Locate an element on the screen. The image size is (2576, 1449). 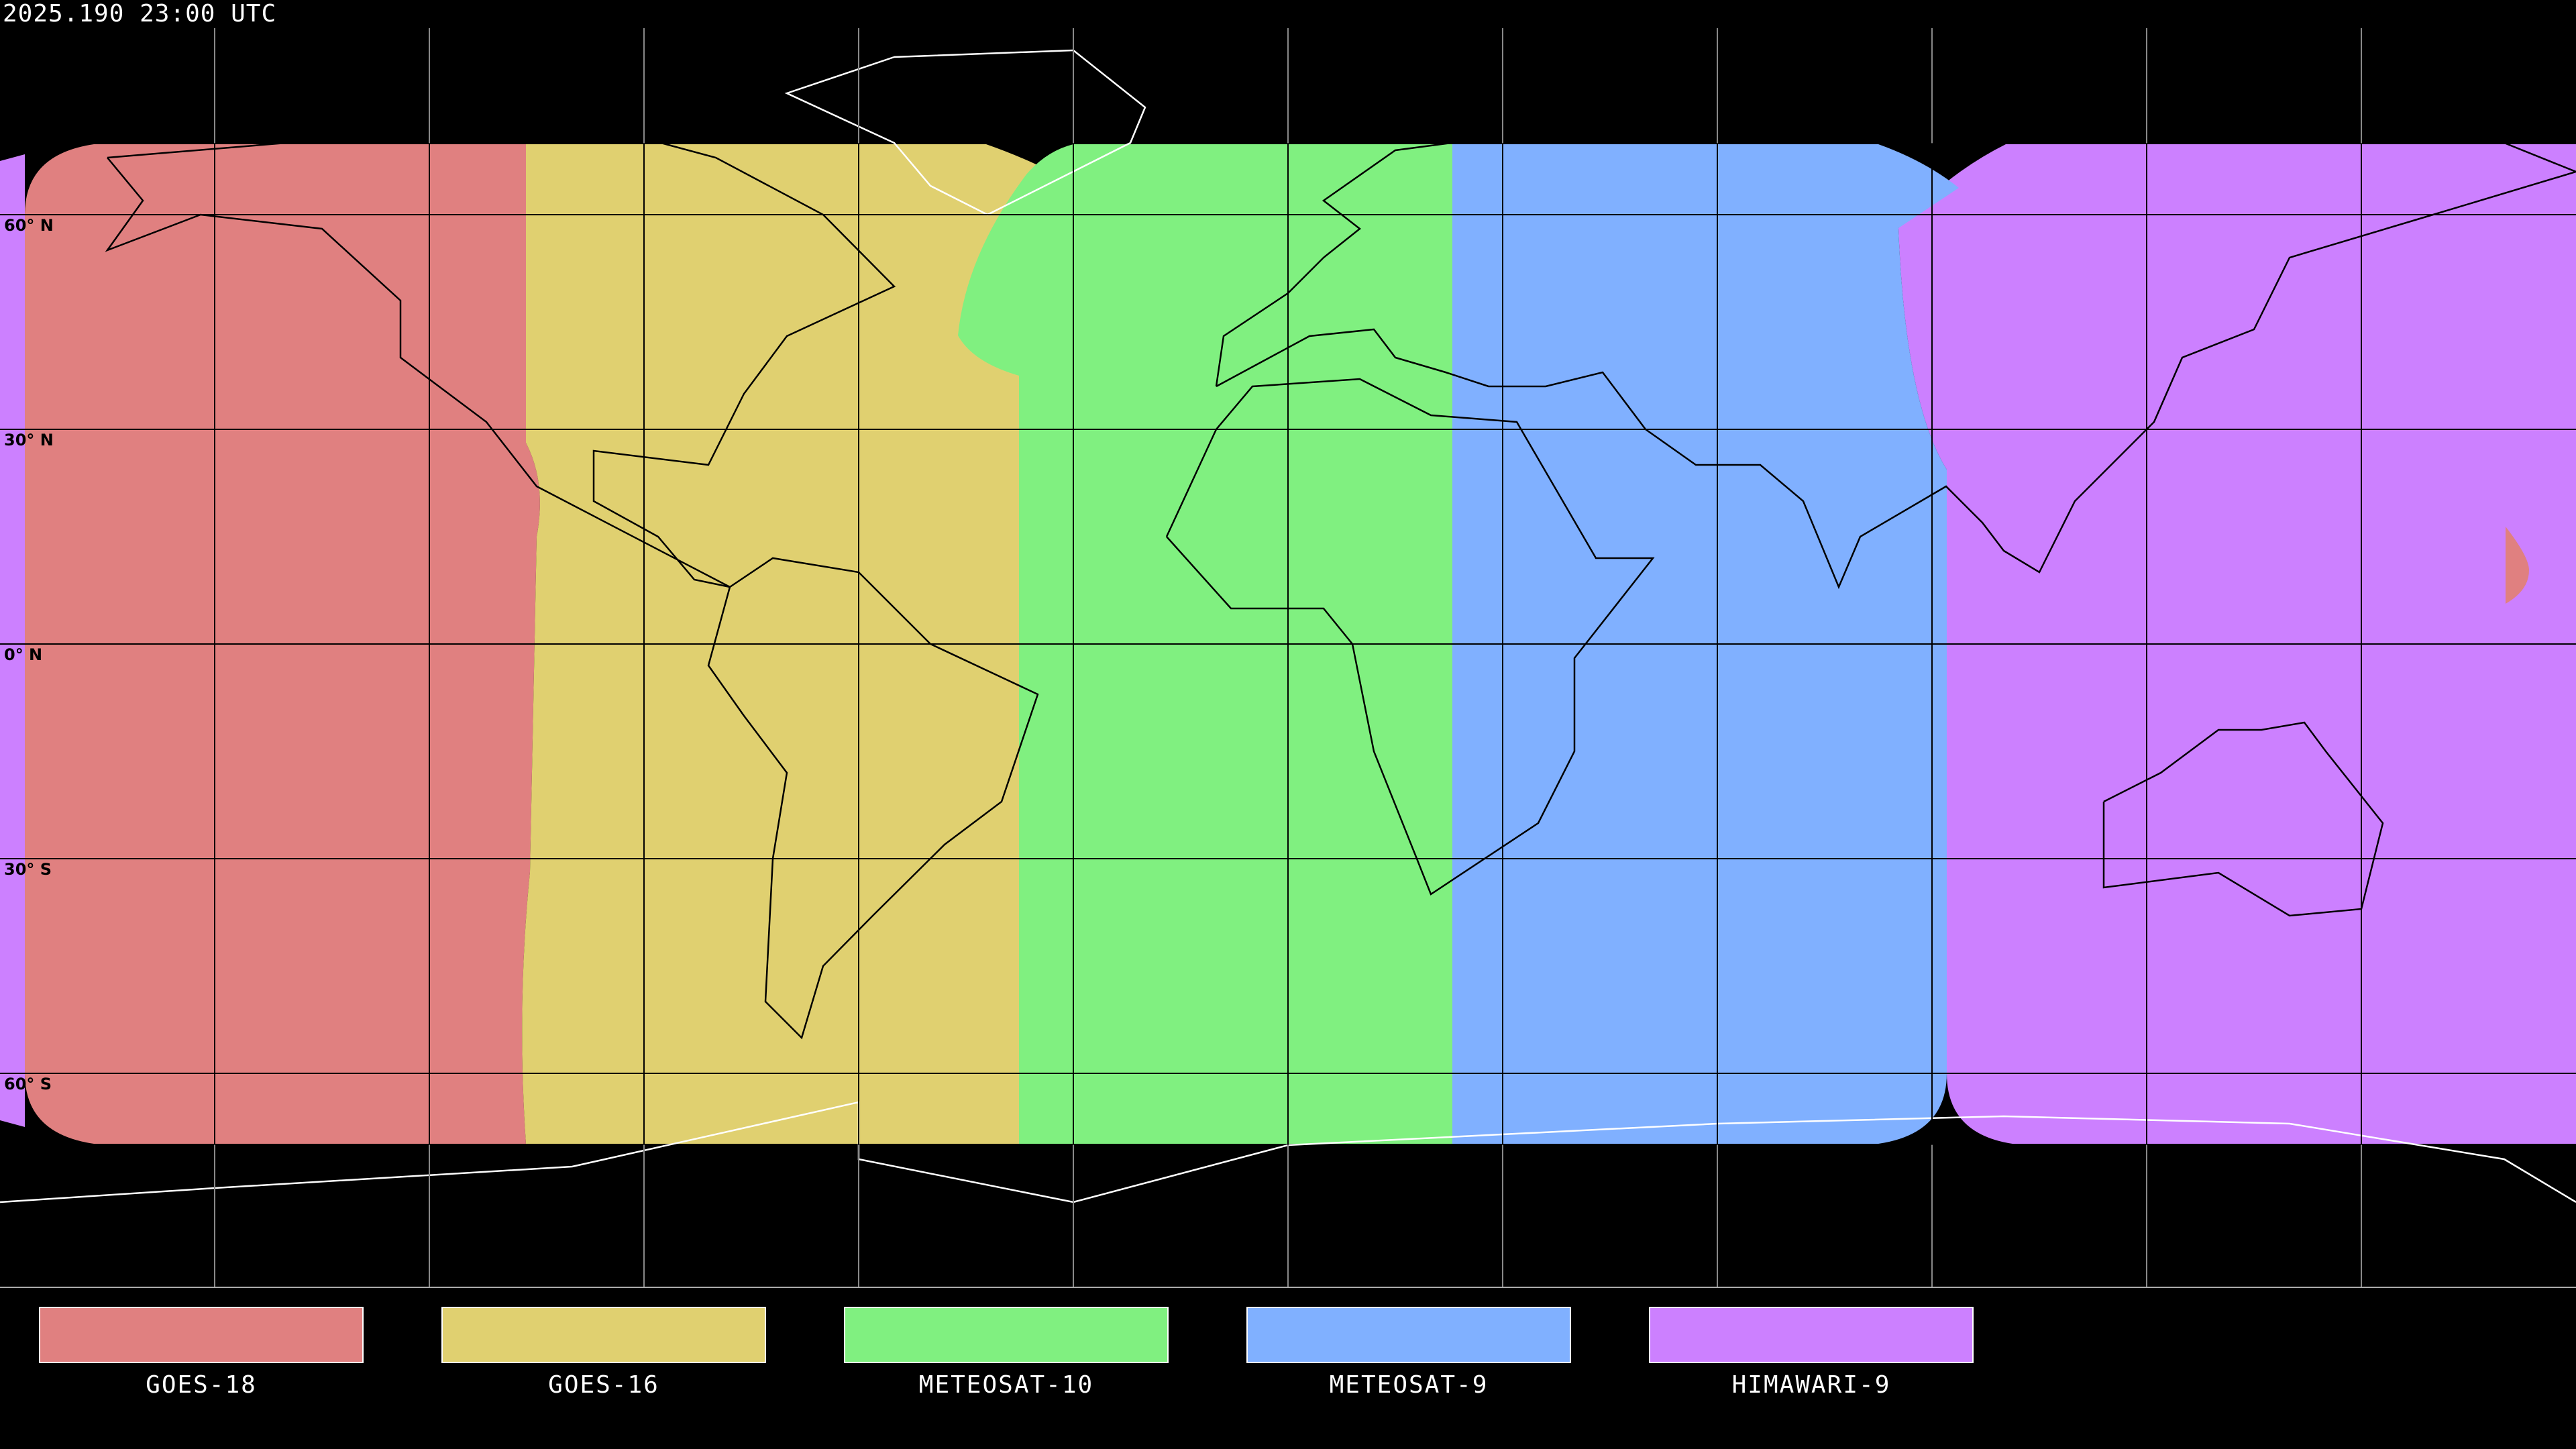
legend-item-goes-18: GOES-18 is located at coordinates (201, 1353).